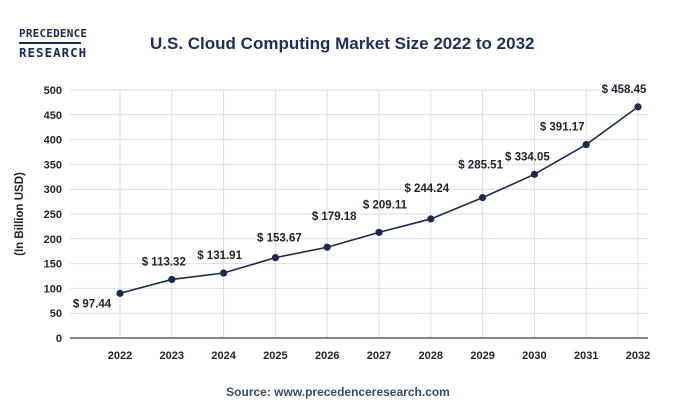 The height and width of the screenshot is (410, 676). I want to click on logo-divider, so click(50, 43).